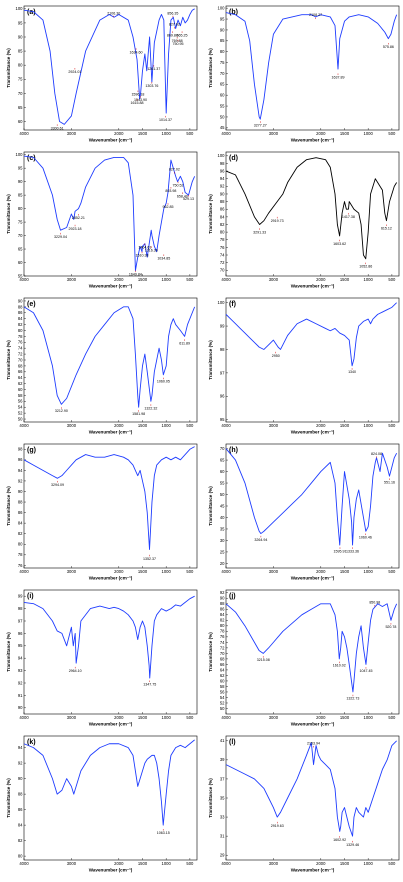  Describe the element at coordinates (136, 52) in the screenshot. I see `peak-label: 1634.60` at that location.